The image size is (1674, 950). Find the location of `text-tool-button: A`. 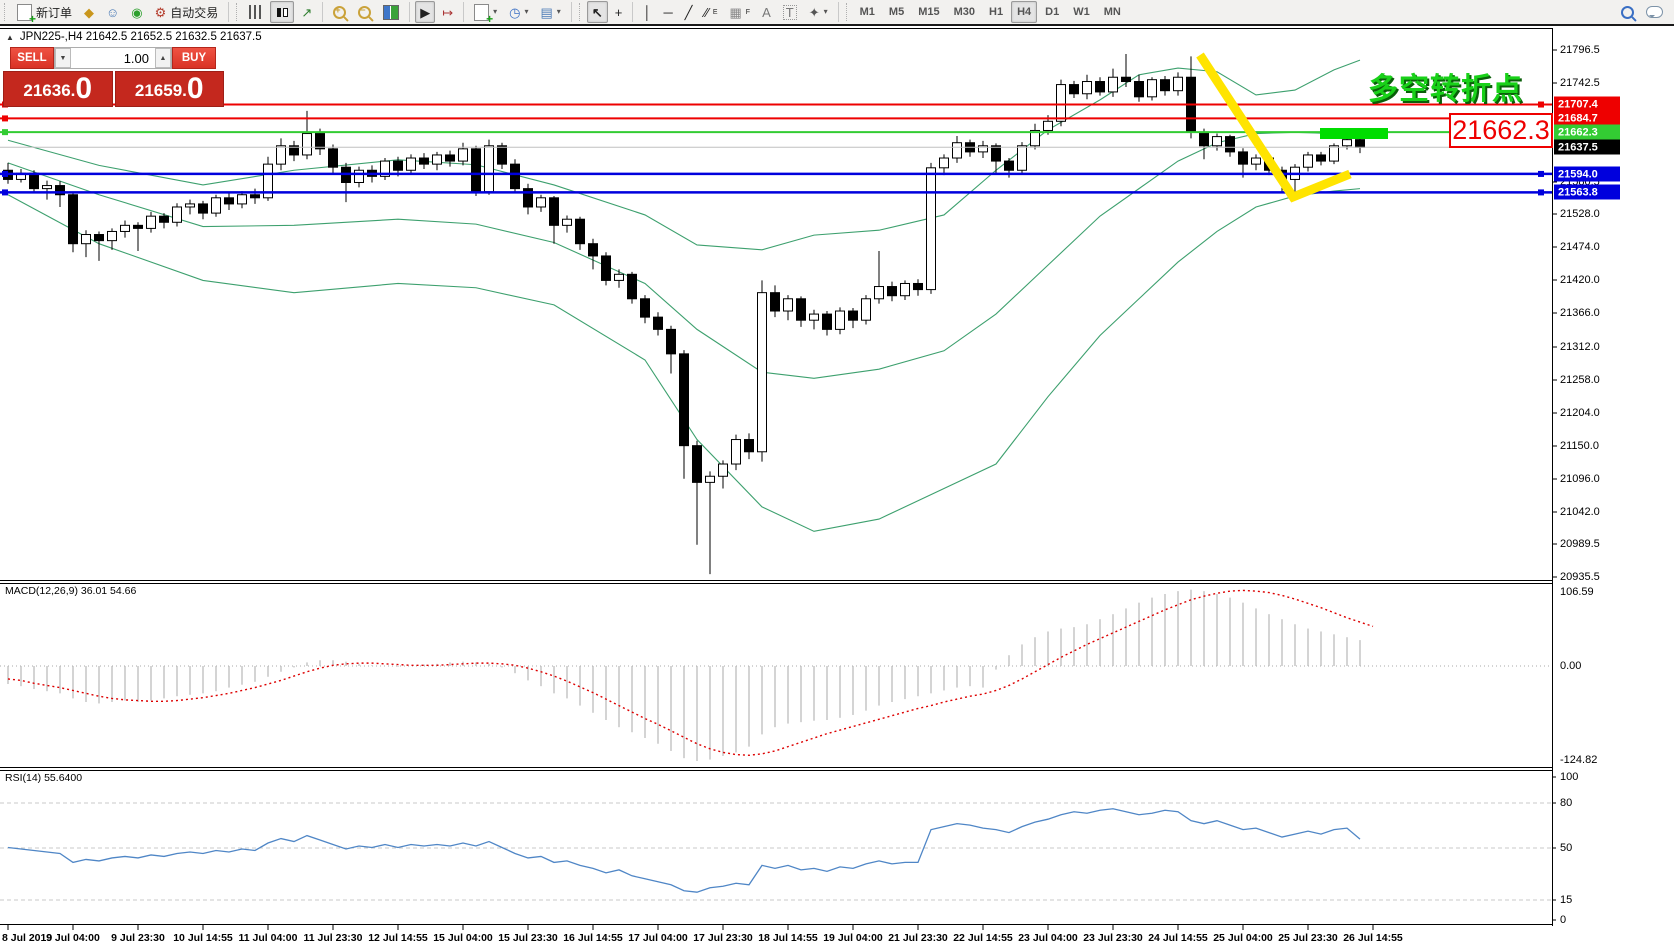

text-tool-button: A is located at coordinates (766, 12).